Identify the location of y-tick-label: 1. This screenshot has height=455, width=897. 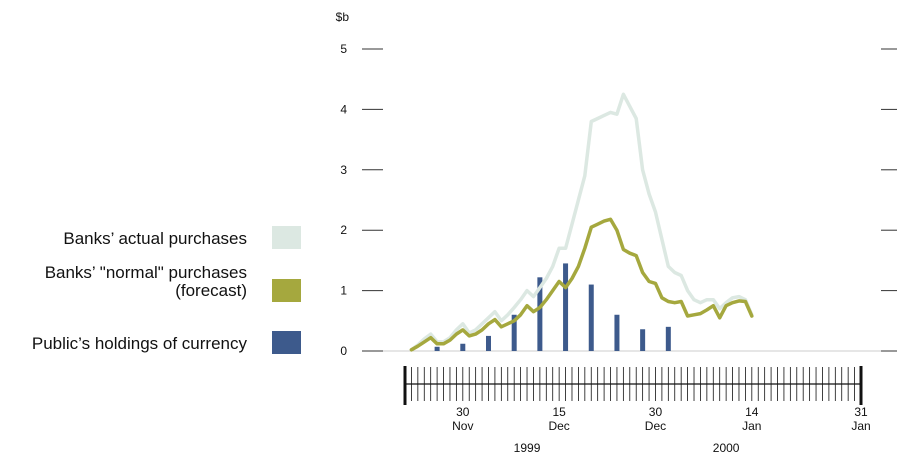
(343, 291).